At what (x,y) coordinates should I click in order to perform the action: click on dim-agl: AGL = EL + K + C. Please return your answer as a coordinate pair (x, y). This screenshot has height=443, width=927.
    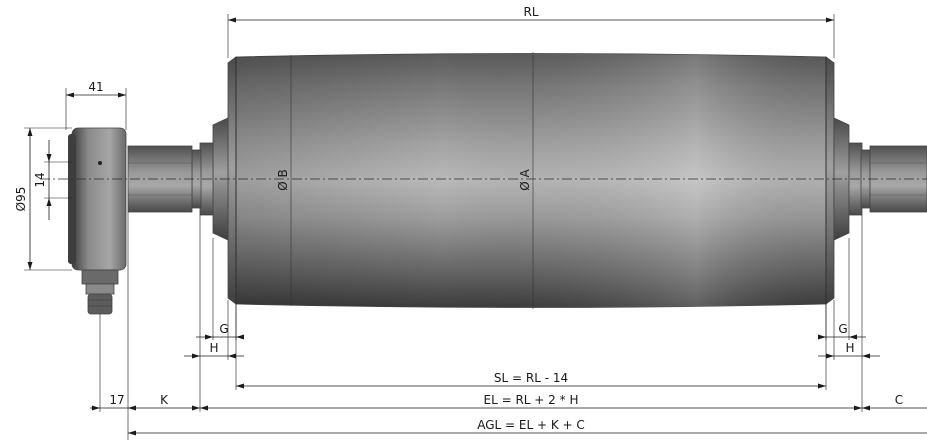
    Looking at the image, I should click on (531, 425).